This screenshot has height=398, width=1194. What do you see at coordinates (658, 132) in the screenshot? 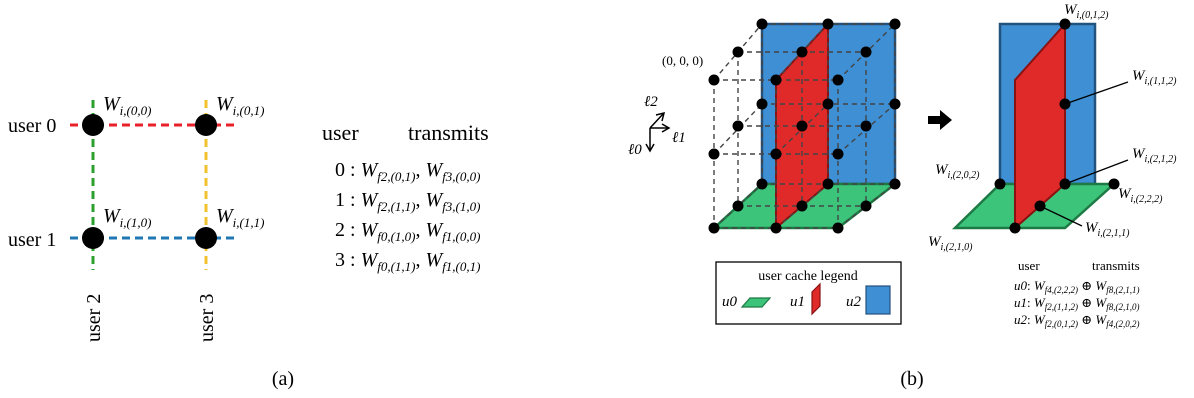
I see `axis-indicator` at bounding box center [658, 132].